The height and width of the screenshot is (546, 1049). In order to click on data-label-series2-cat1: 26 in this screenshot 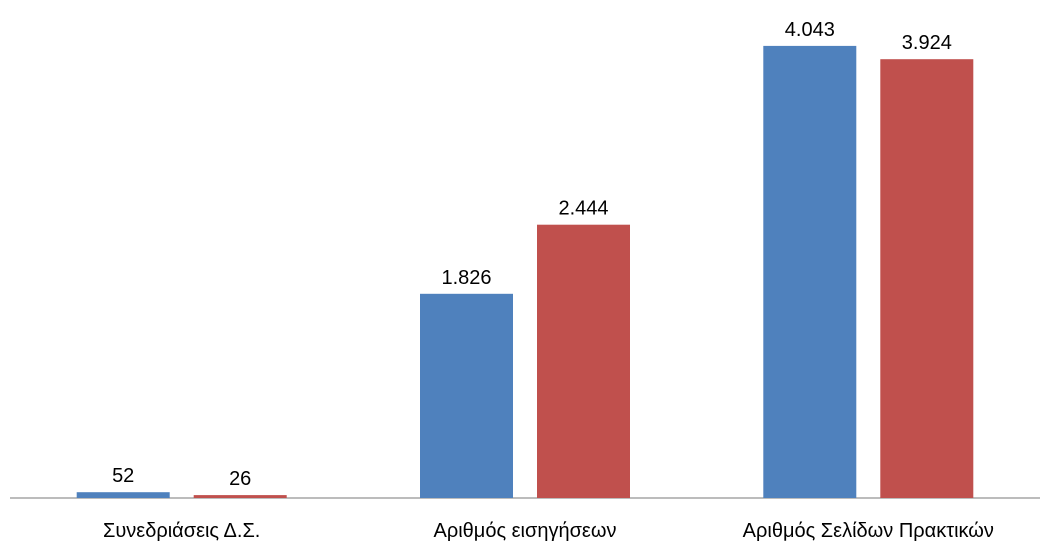, I will do `click(240, 479)`.